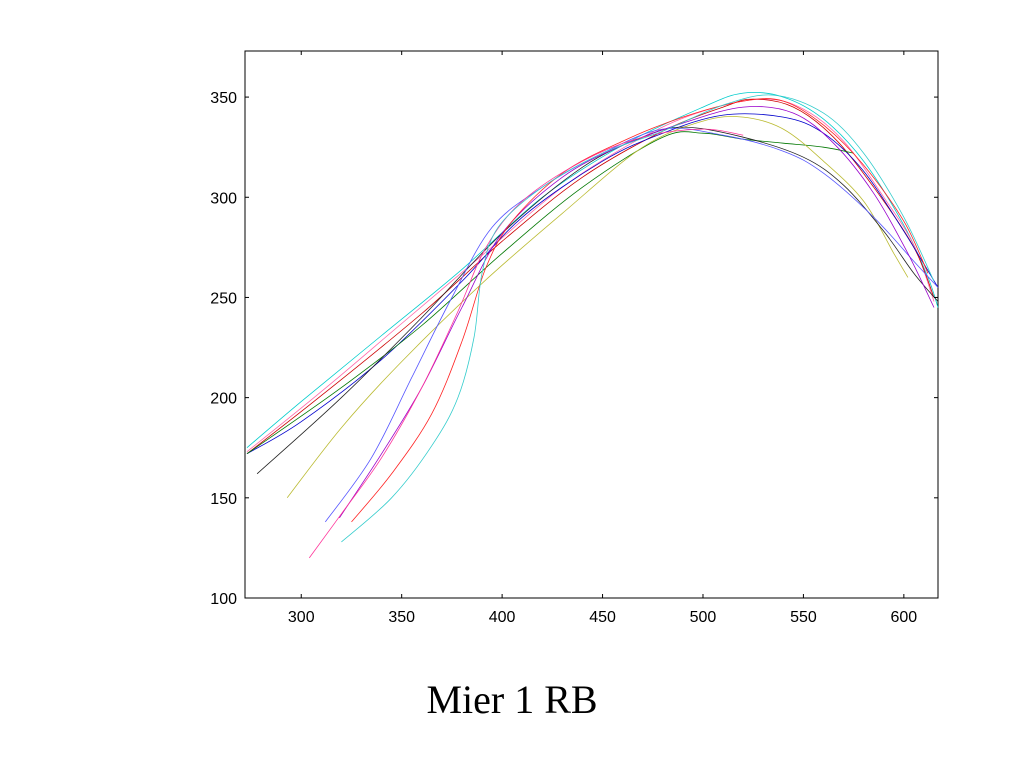 Image resolution: width=1024 pixels, height=768 pixels. What do you see at coordinates (223, 198) in the screenshot?
I see `y-tick-label: 300` at bounding box center [223, 198].